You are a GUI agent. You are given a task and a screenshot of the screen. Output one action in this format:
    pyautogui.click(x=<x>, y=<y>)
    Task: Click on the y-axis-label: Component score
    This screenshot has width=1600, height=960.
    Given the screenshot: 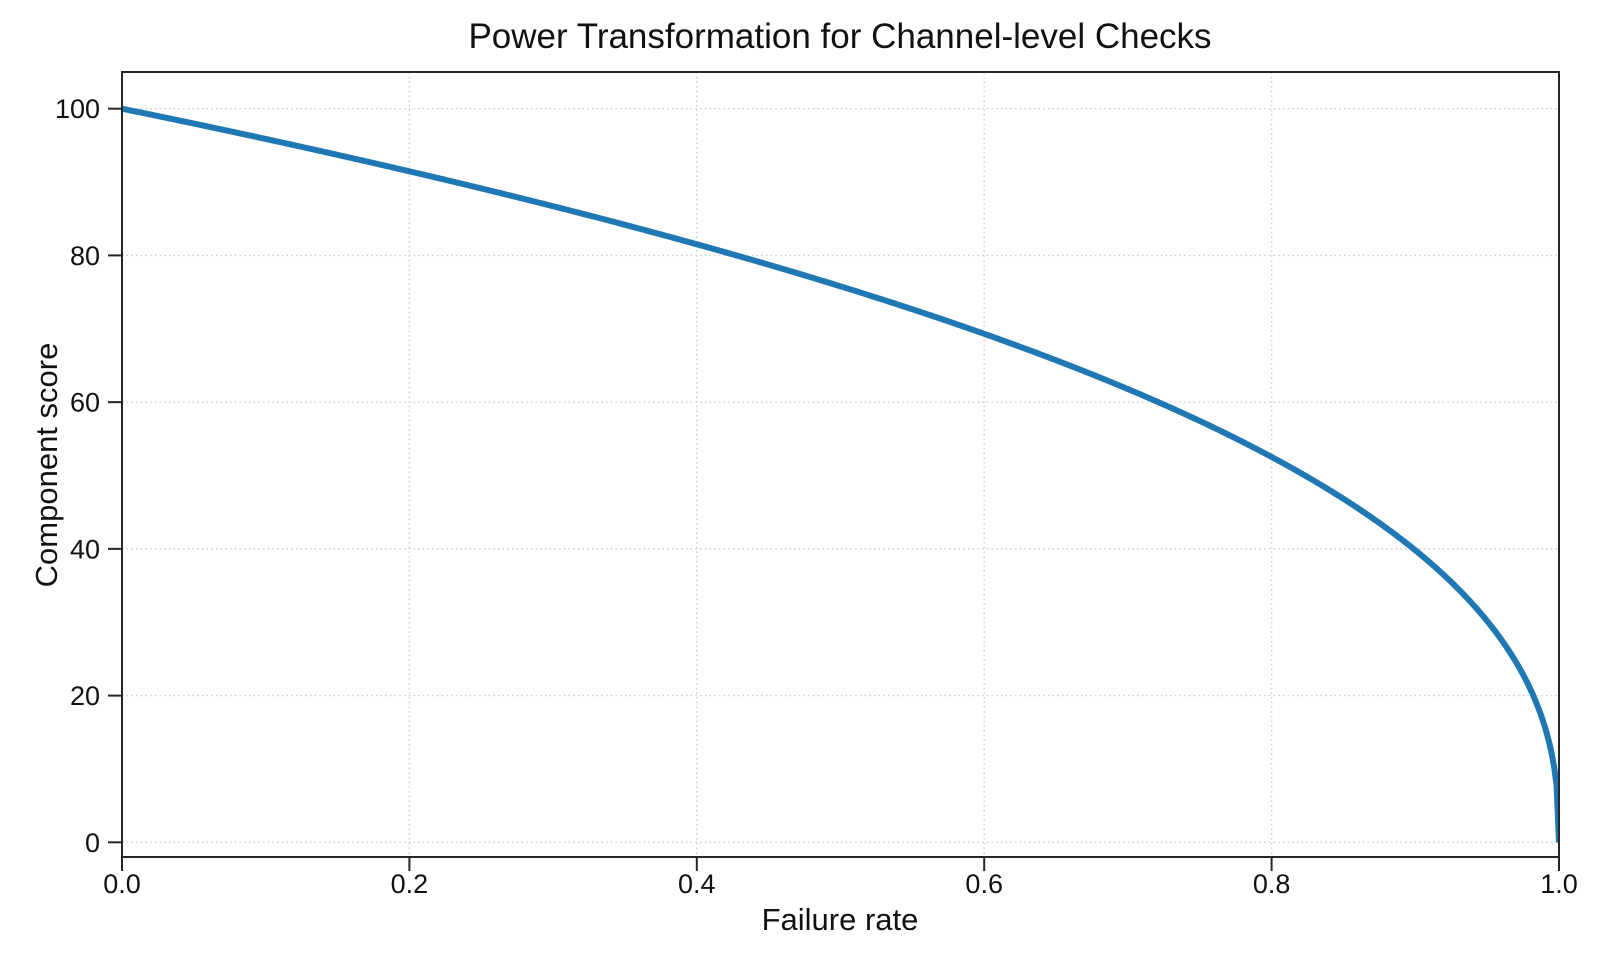 What is the action you would take?
    pyautogui.click(x=46, y=465)
    